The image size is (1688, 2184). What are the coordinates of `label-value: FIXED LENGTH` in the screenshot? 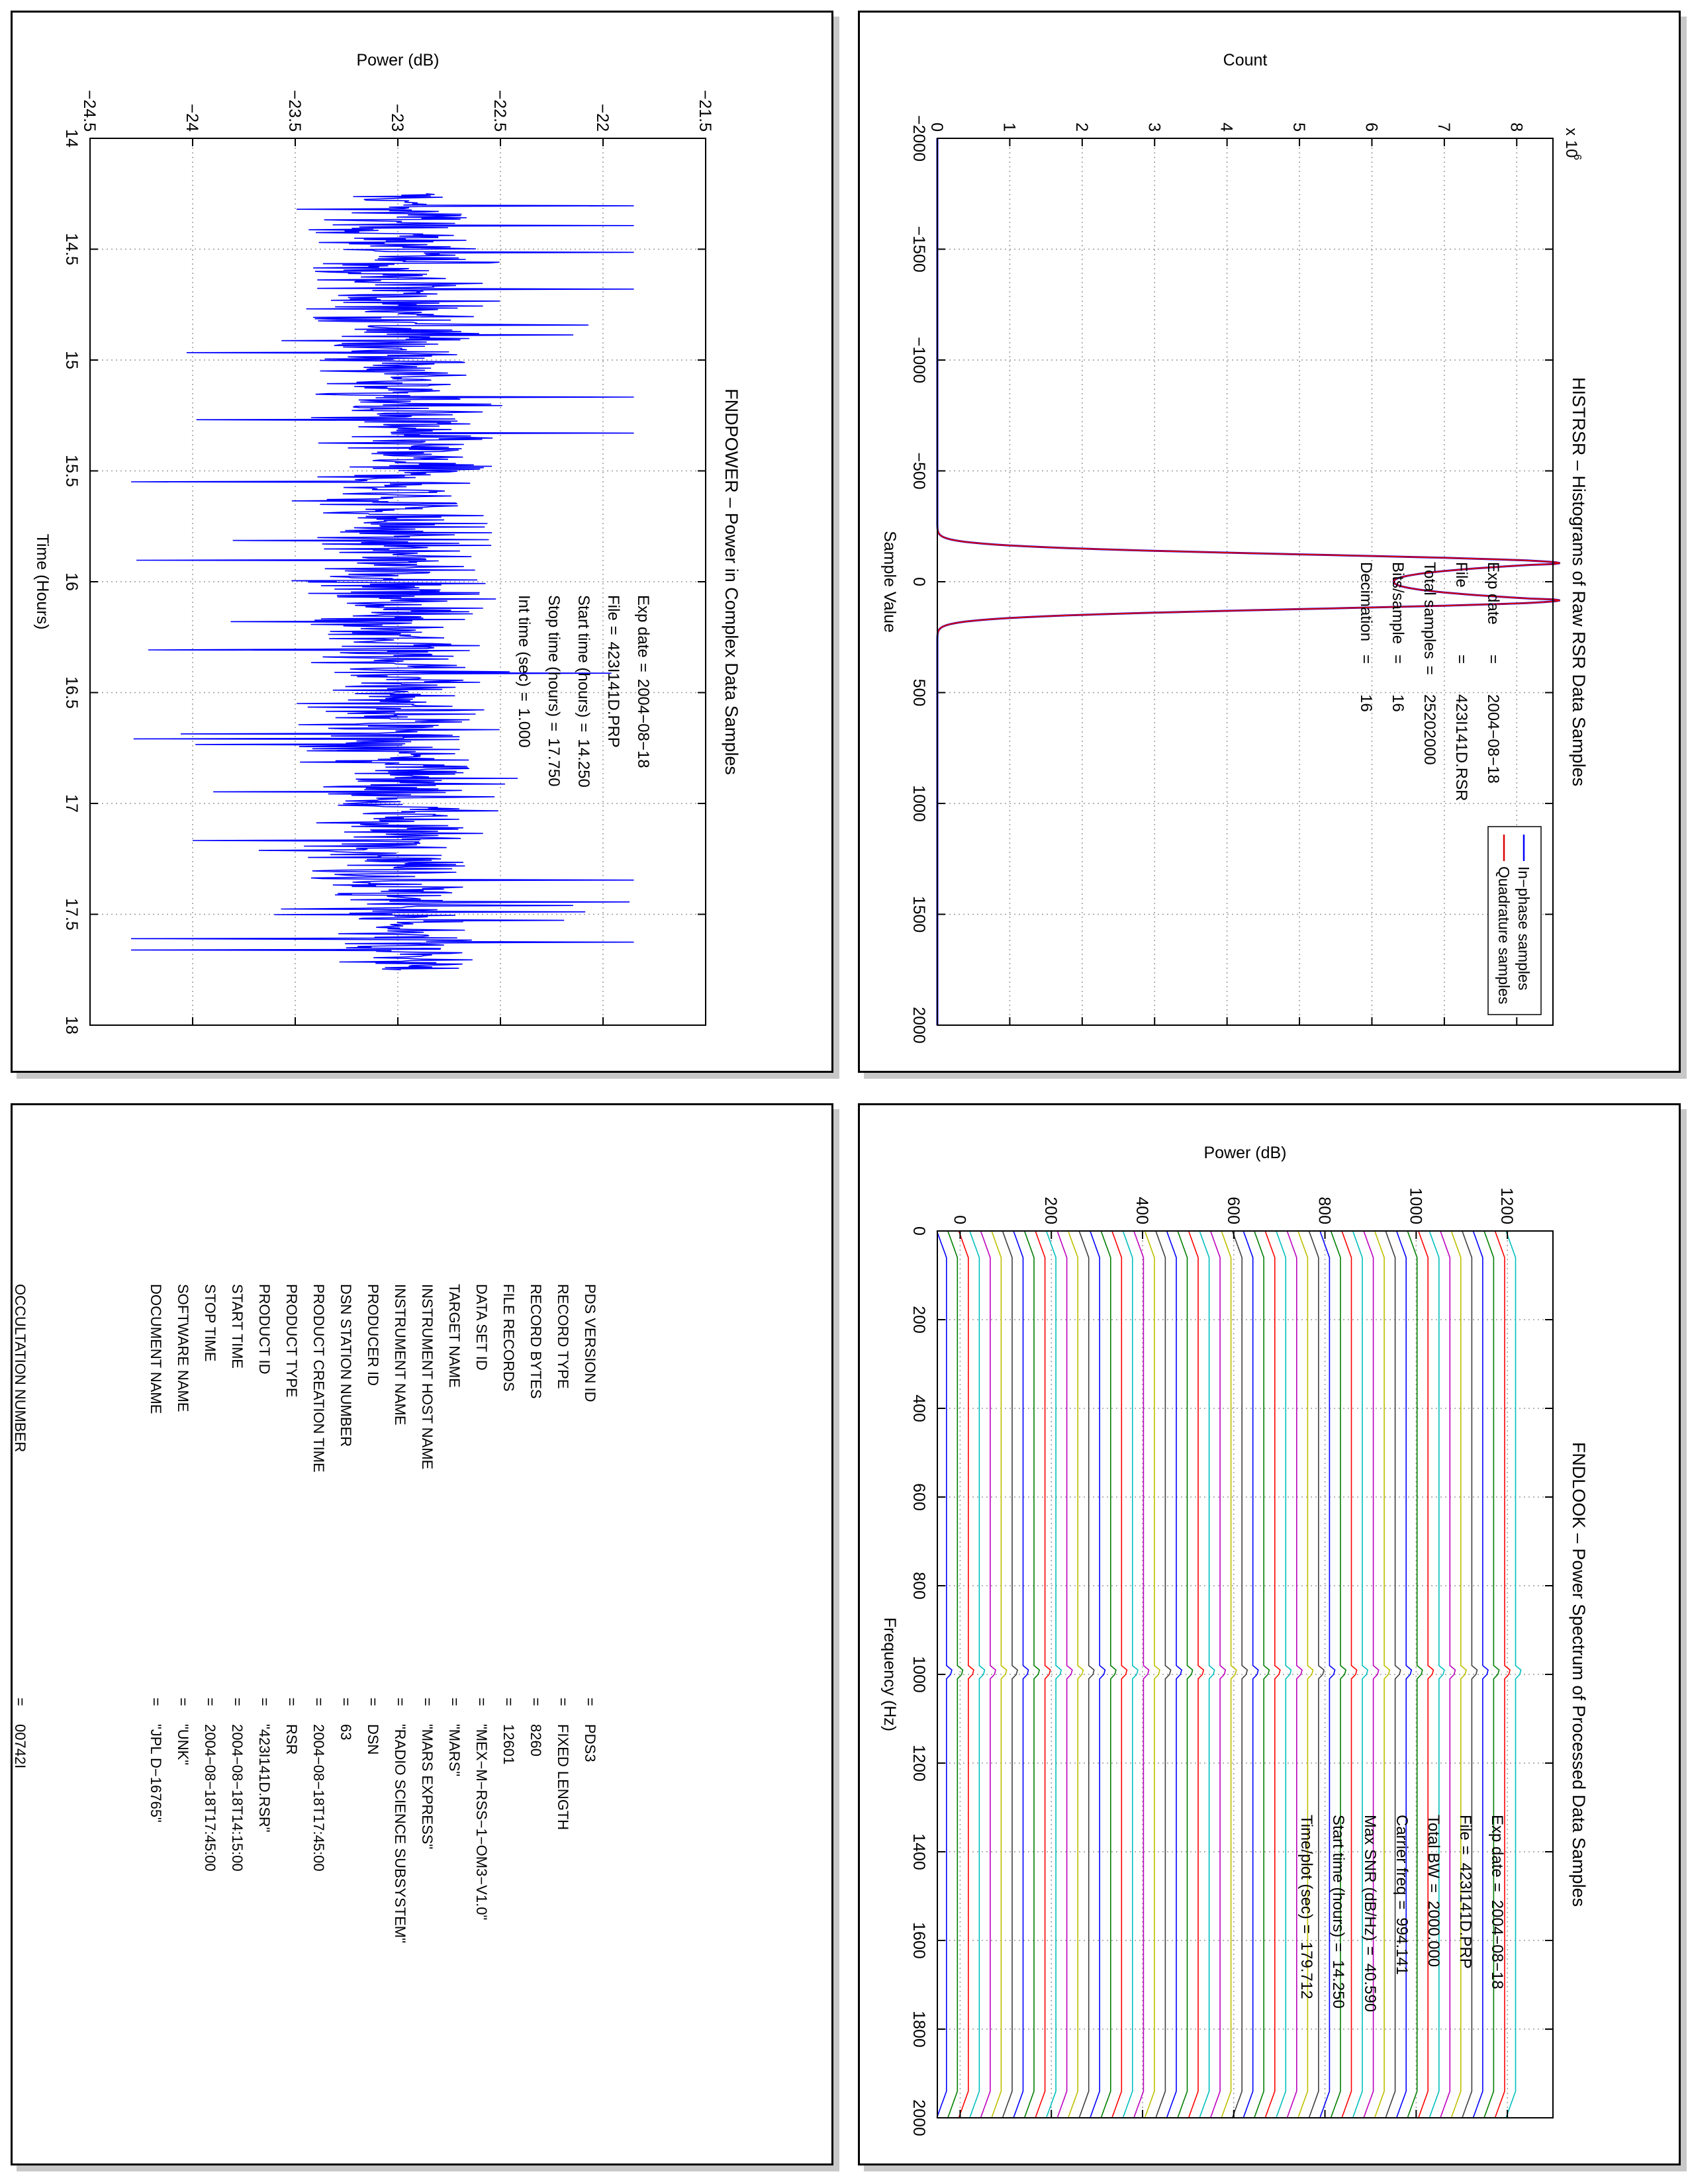 It's located at (563, 1777).